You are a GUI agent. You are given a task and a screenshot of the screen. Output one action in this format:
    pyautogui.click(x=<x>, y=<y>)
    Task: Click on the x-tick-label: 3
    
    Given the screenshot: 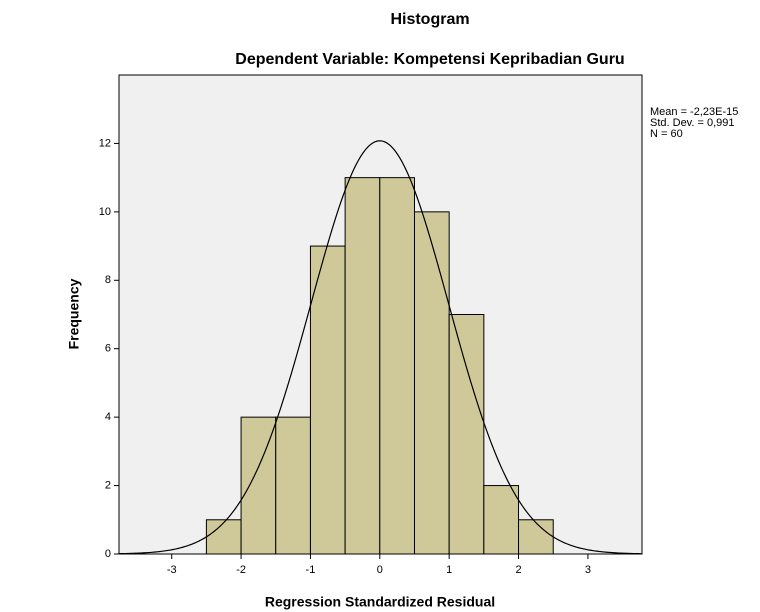 What is the action you would take?
    pyautogui.click(x=588, y=570)
    